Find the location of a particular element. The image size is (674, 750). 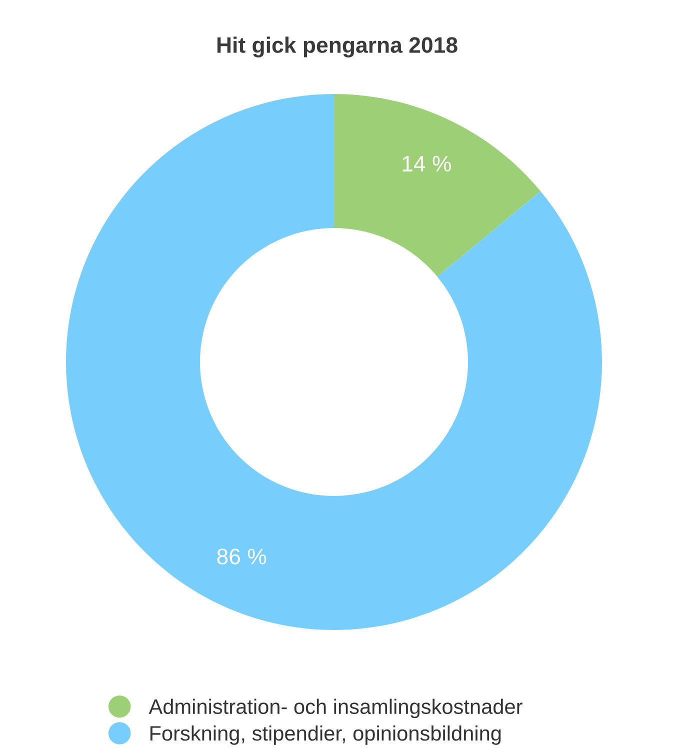

donut-slice is located at coordinates (437, 185).